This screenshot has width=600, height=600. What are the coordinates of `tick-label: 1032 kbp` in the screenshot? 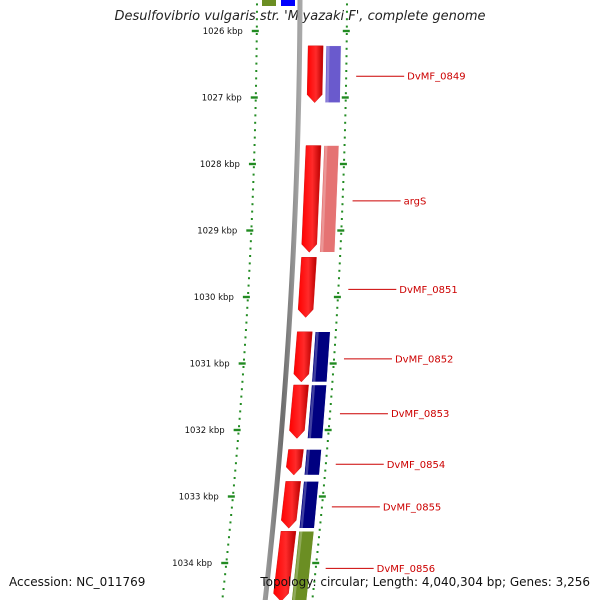 It's located at (205, 431).